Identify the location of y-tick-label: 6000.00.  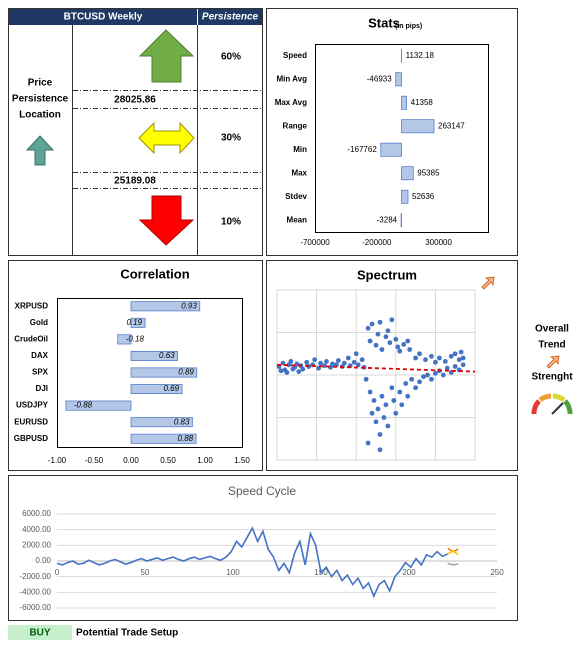
(36, 513).